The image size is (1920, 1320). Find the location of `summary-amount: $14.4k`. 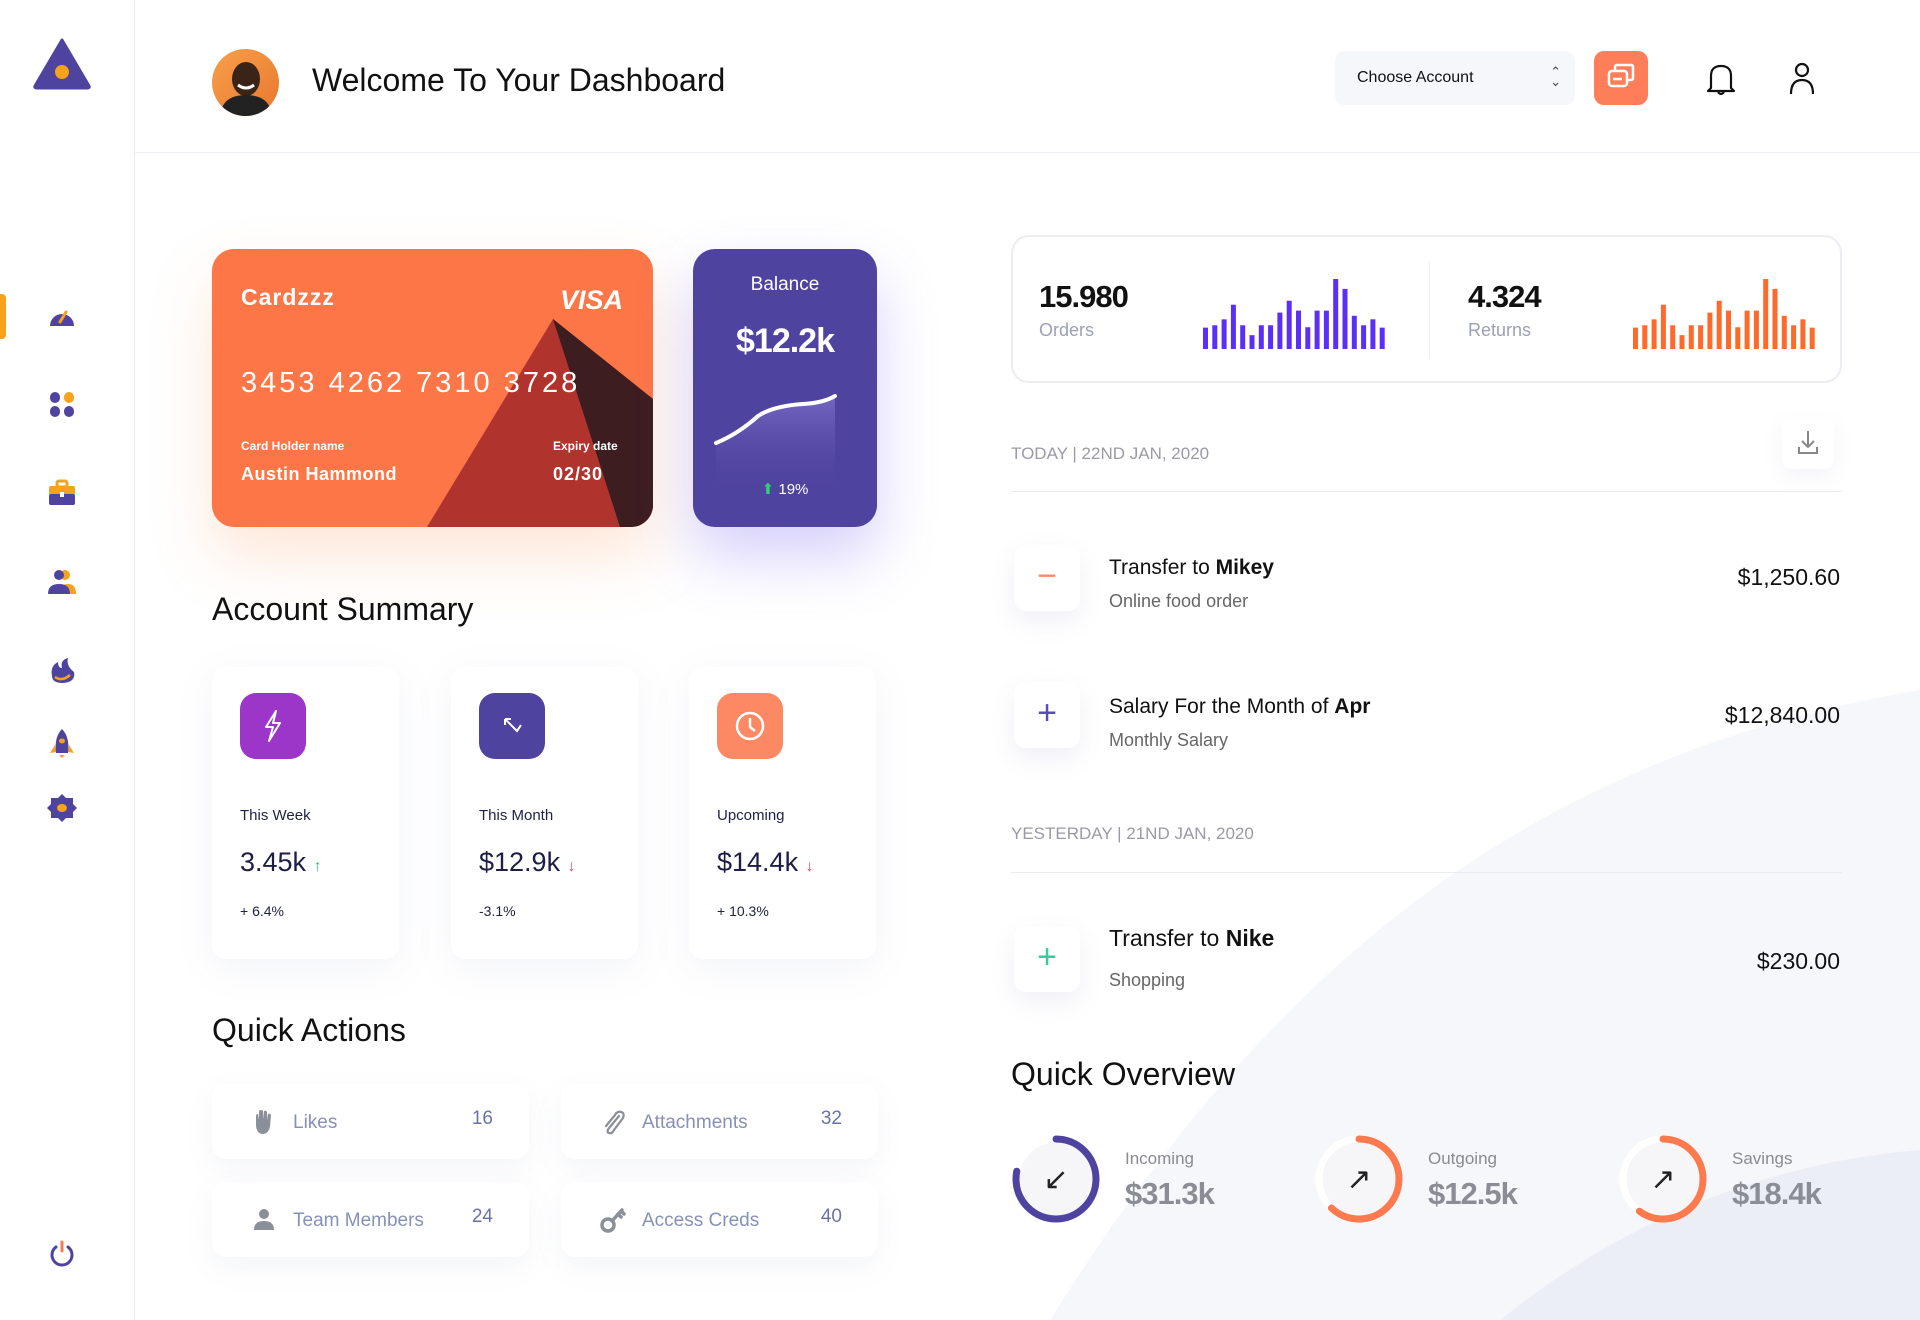

summary-amount: $14.4k is located at coordinates (758, 862).